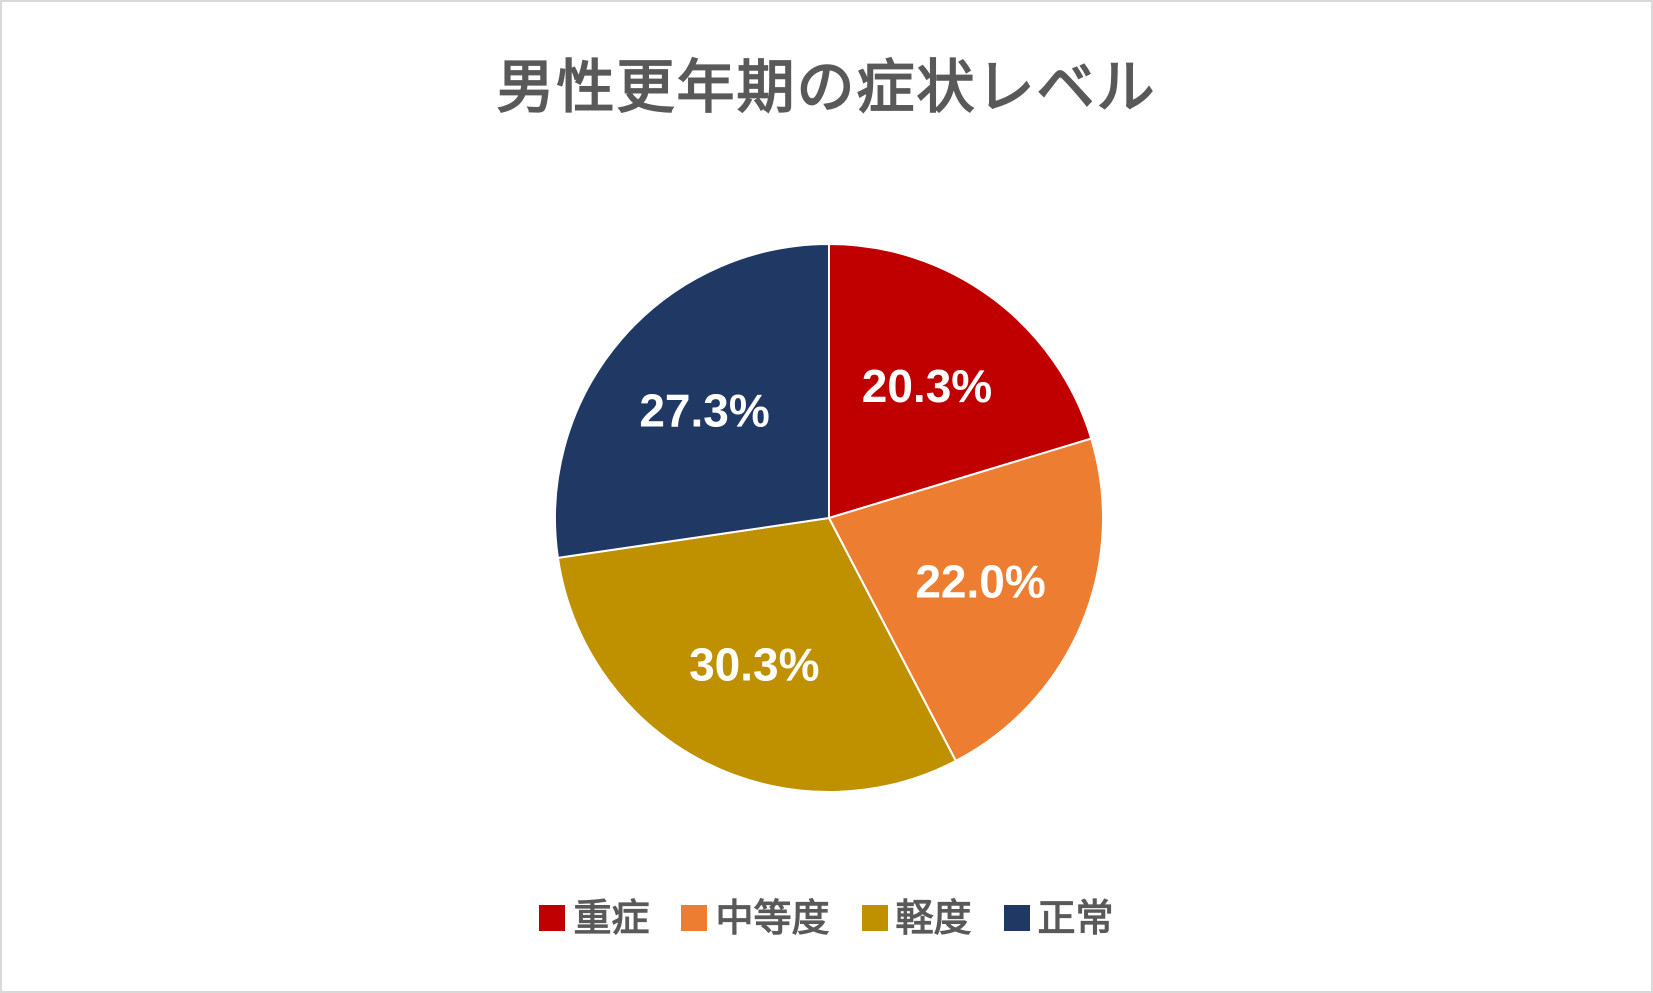 This screenshot has width=1653, height=993. I want to click on pie-slice-severe, so click(960, 381).